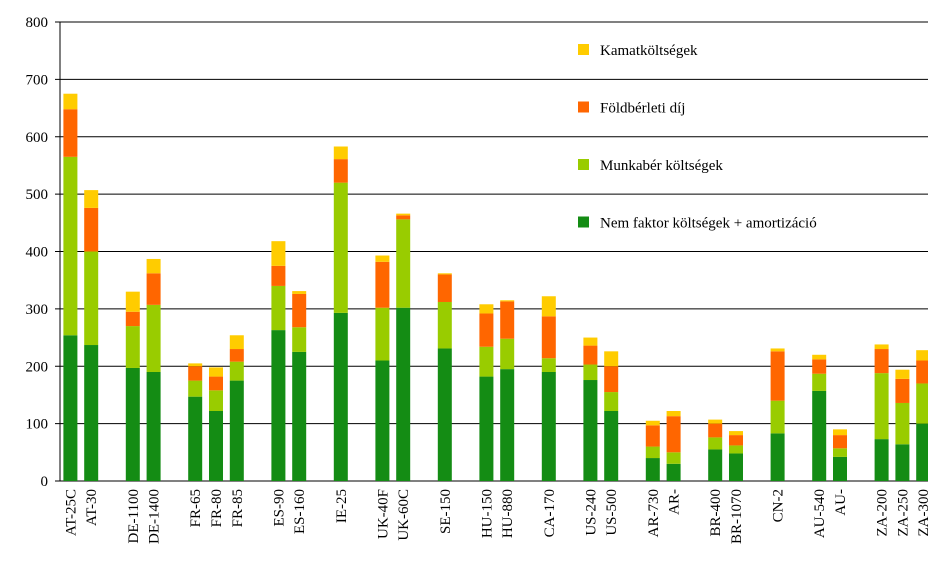 The height and width of the screenshot is (575, 928). I want to click on x-tick-label: ES-160, so click(300, 511).